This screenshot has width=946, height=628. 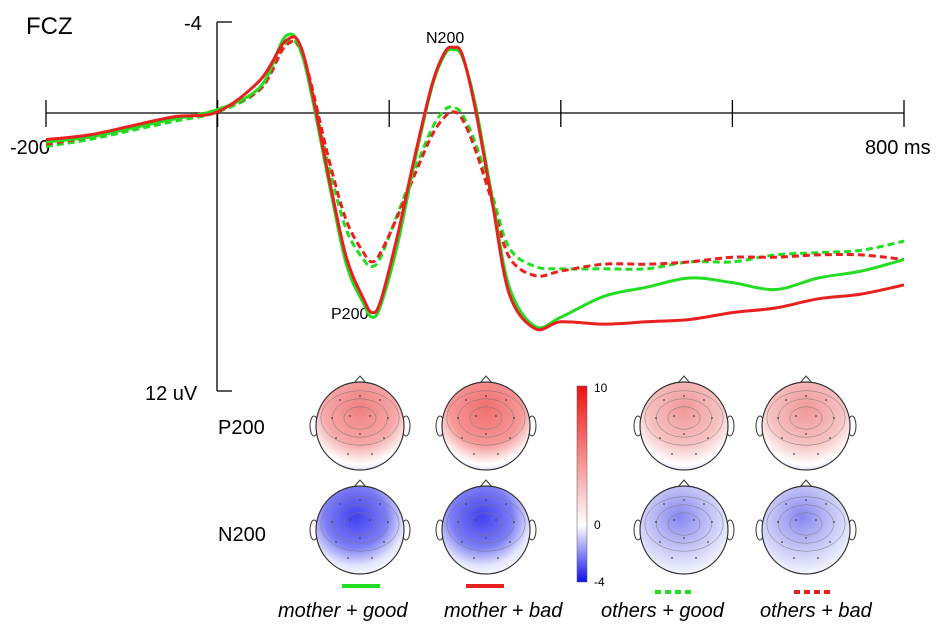 I want to click on colorbar-max-label: 10, so click(x=601, y=388).